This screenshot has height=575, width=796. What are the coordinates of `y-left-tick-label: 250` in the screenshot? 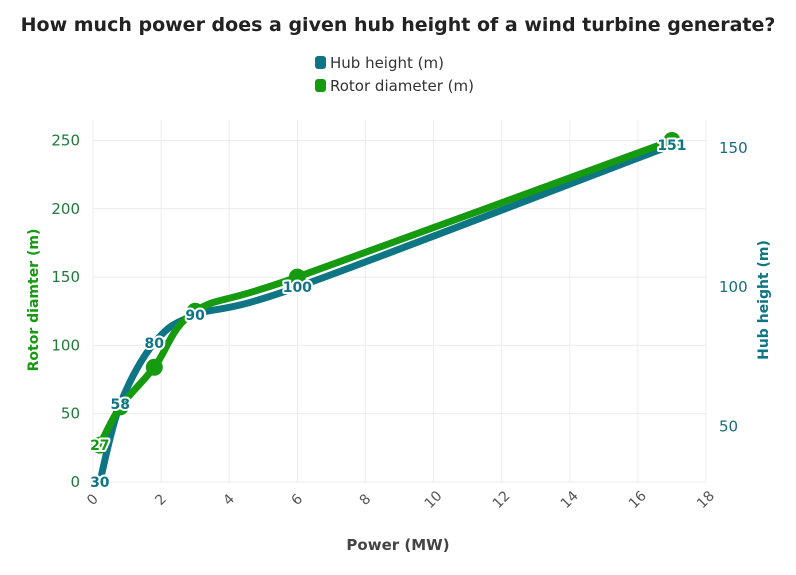 It's located at (65, 140).